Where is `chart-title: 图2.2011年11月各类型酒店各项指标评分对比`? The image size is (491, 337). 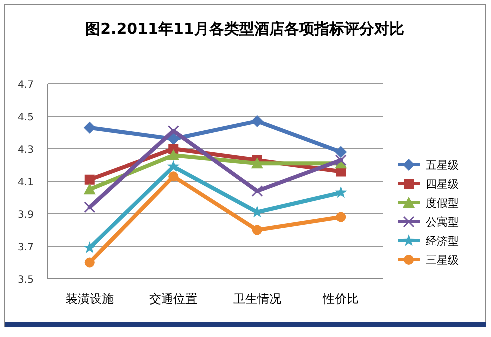 chart-title: 图2.2011年11月各类型酒店各项指标评分对比 is located at coordinates (245, 29).